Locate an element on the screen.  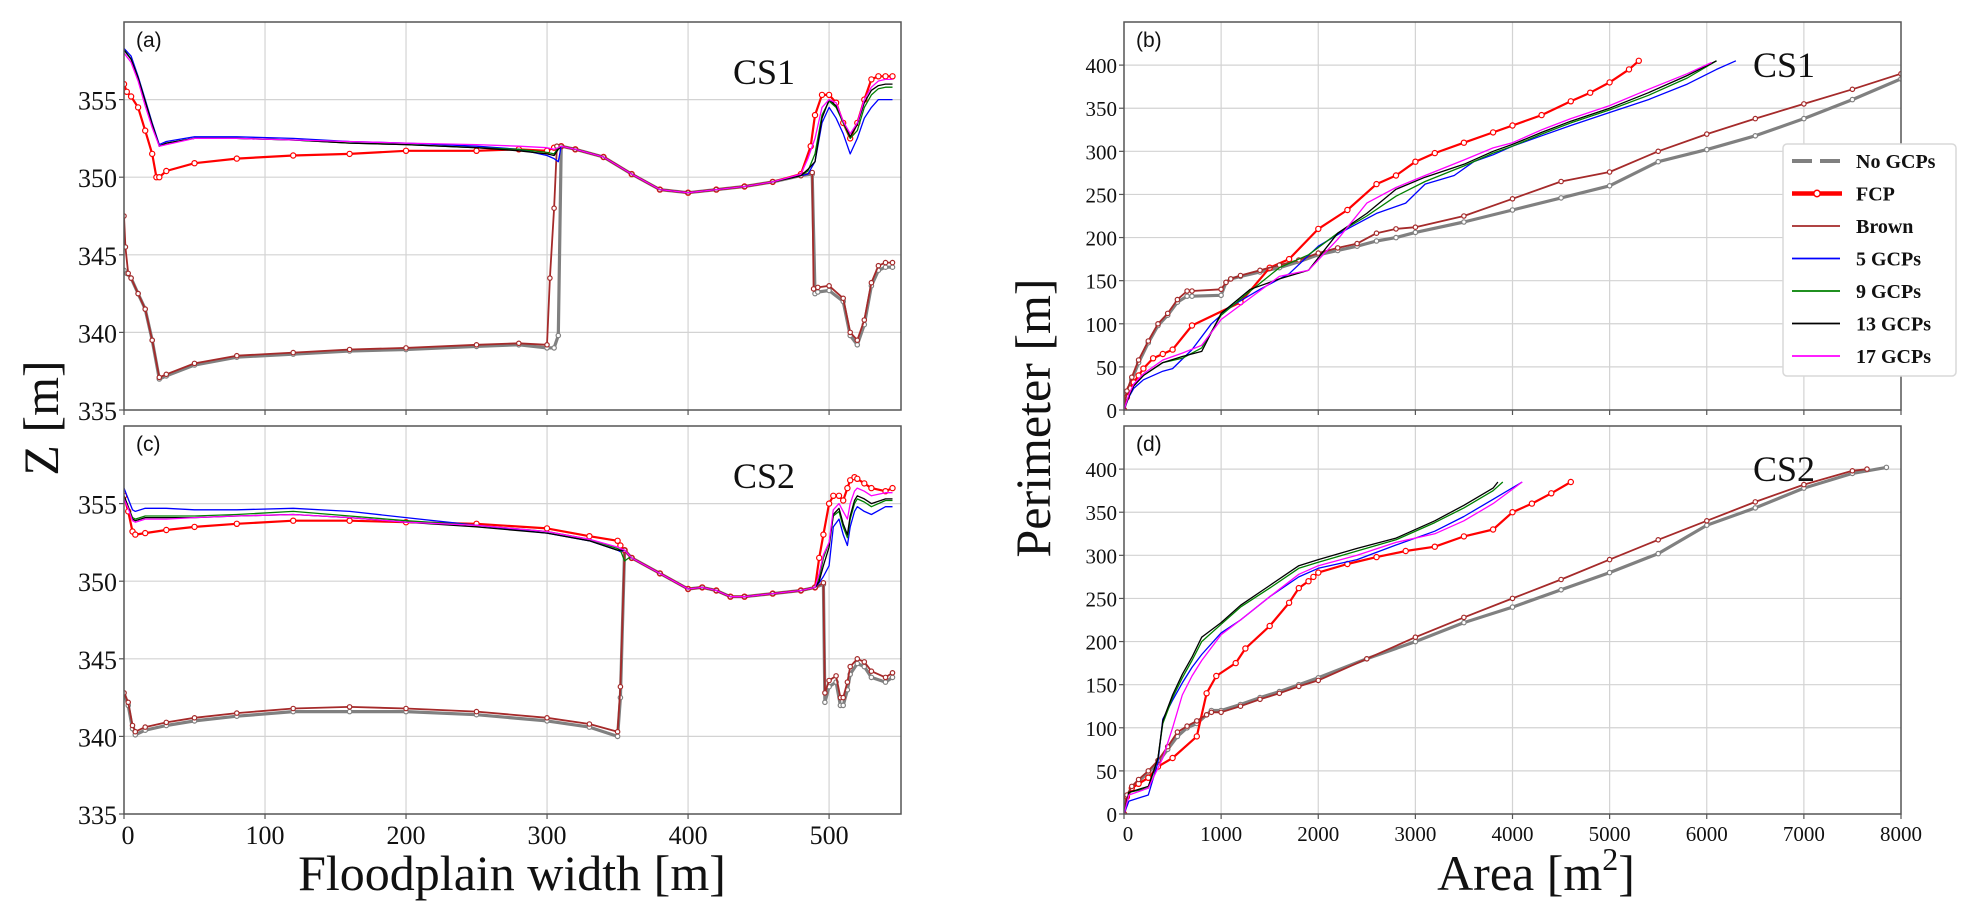
x-tick-label: 4000 is located at coordinates (1513, 834).